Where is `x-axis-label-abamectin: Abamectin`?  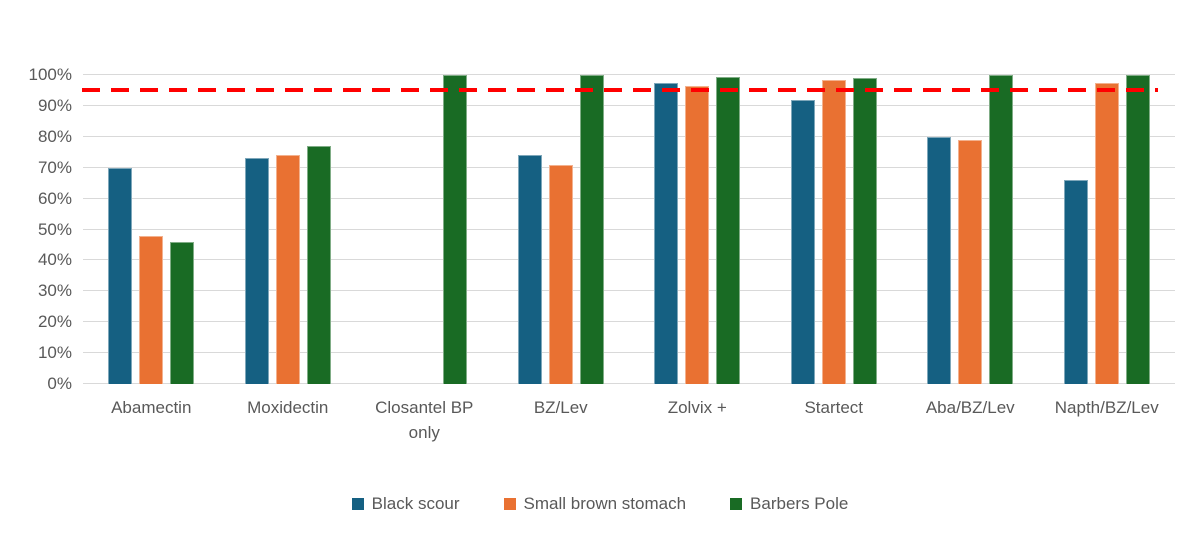
x-axis-label-abamectin: Abamectin is located at coordinates (151, 407).